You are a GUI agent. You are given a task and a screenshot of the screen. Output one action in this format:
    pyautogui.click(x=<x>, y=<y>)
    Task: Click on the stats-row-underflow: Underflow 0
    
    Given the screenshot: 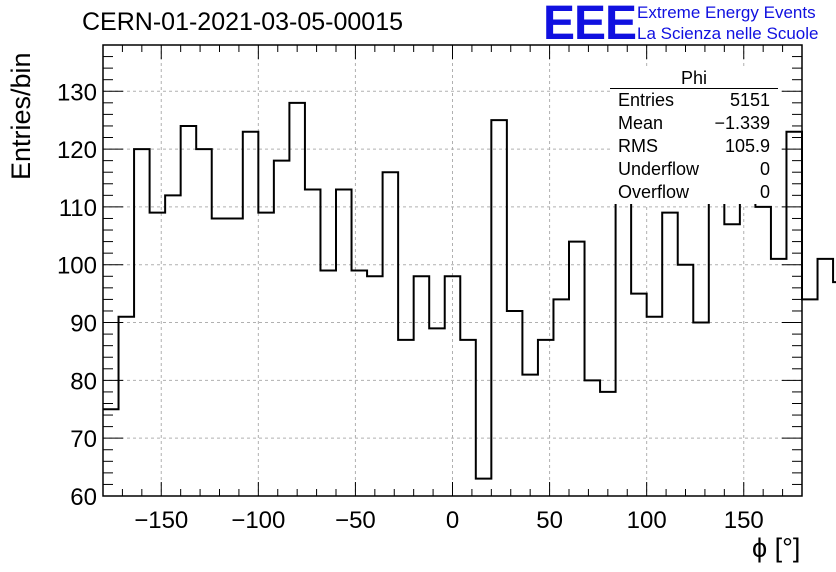 What is the action you would take?
    pyautogui.click(x=694, y=169)
    